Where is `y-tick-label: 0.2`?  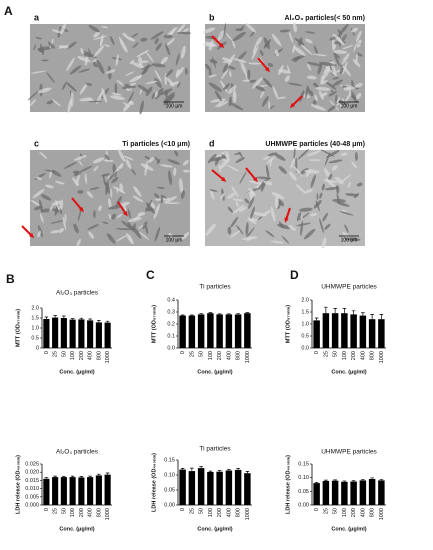 y-tick-label: 0.2 is located at coordinates (171, 324).